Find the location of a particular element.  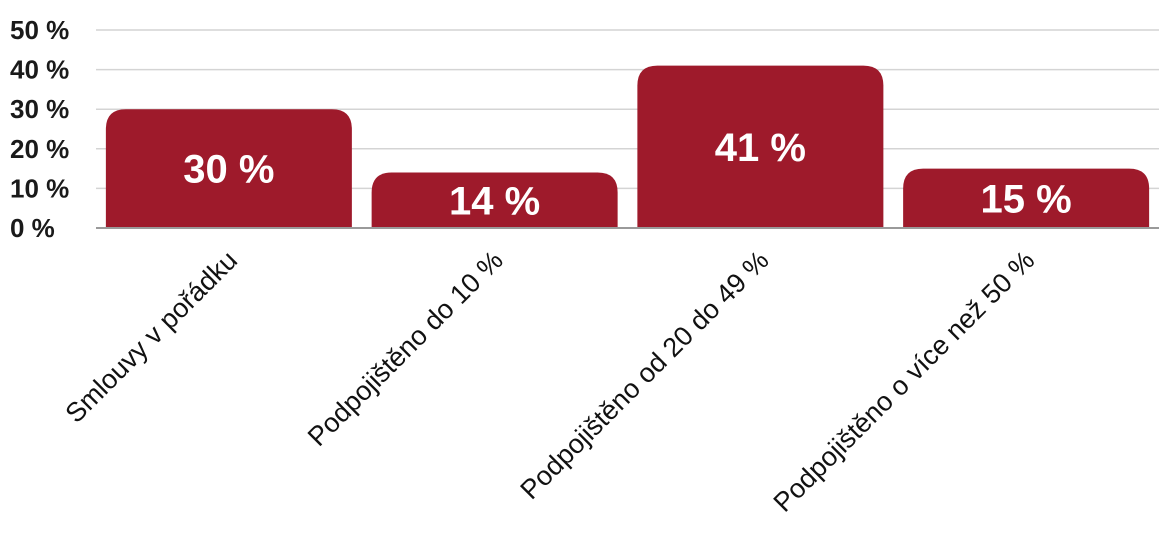

y-tick-label: 20 % is located at coordinates (39, 149).